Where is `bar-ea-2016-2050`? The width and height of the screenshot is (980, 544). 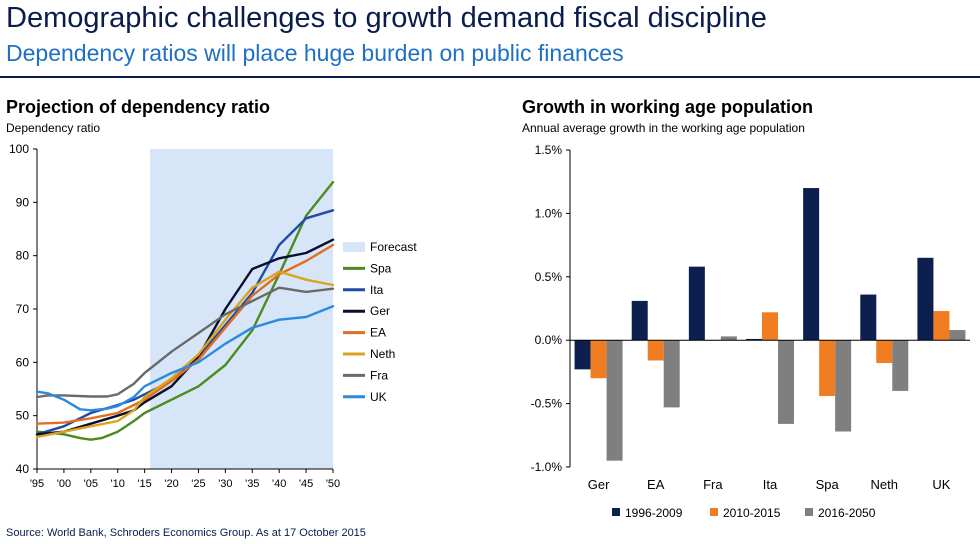 bar-ea-2016-2050 is located at coordinates (671, 374).